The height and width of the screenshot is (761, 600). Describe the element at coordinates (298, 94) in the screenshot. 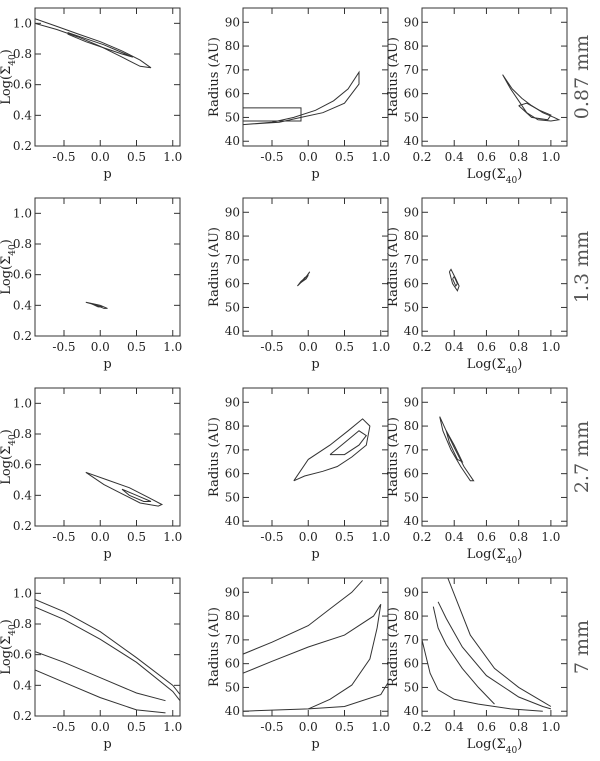

I see `panel-r0-c1: -0.5 0.0 0.5 1.0 40 50 60 70 80 90 p Radius (AU)` at that location.